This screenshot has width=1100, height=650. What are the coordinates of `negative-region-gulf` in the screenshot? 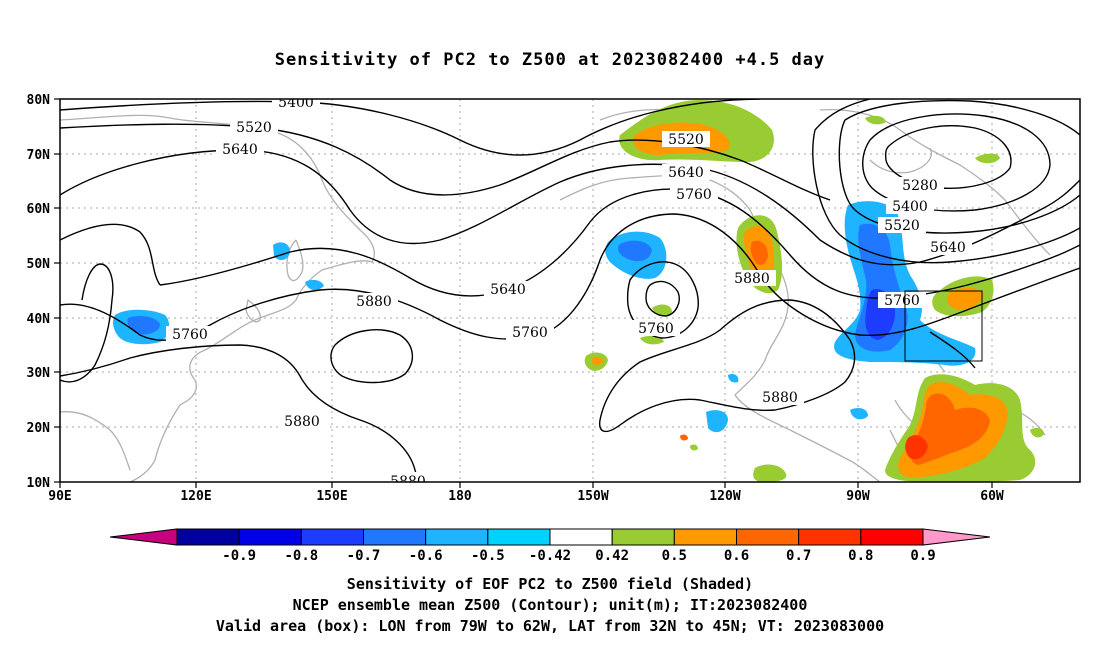 It's located at (717, 421).